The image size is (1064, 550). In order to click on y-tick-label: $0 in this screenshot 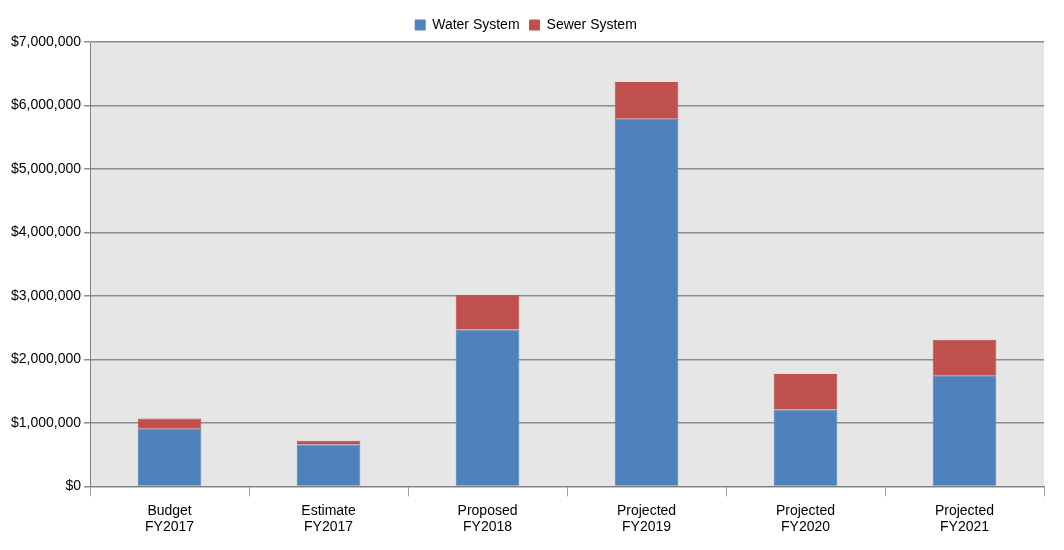, I will do `click(73, 485)`.